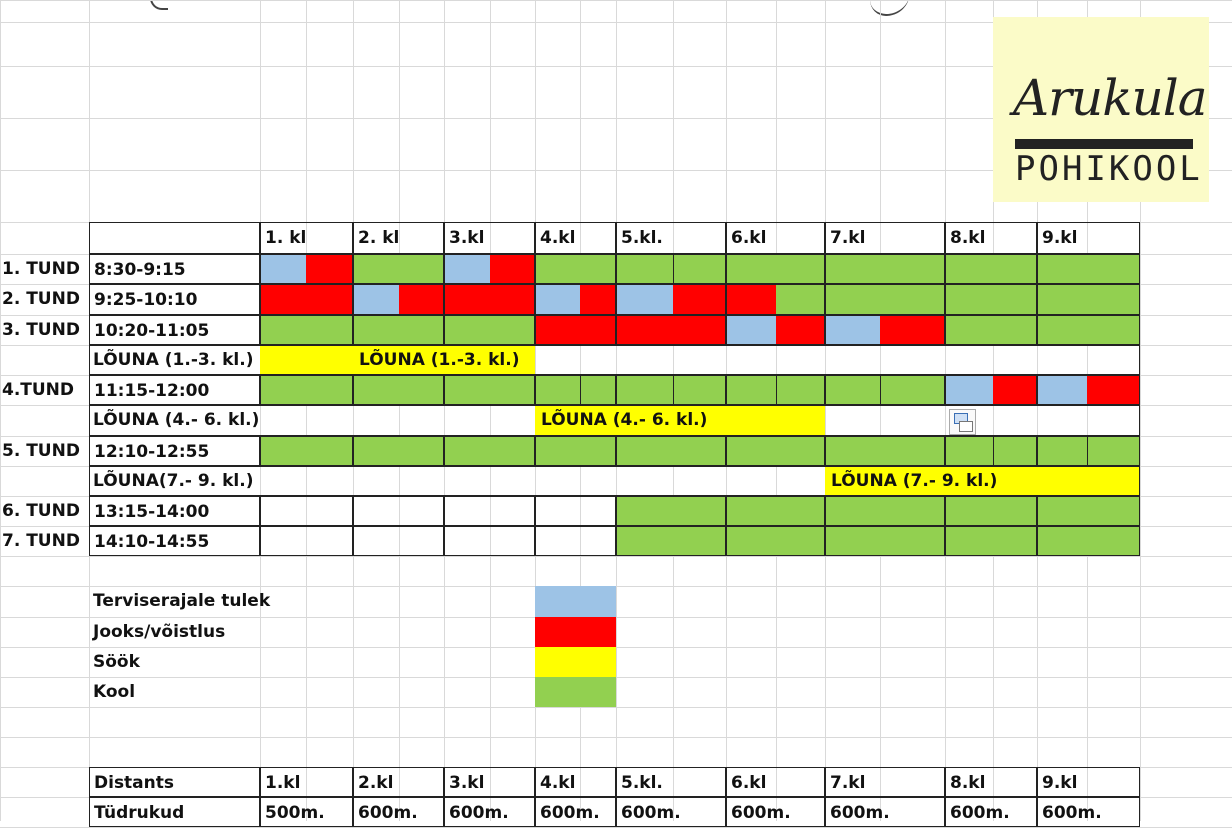 The image size is (1232, 828). I want to click on lunch-label: LÕUNA (1.-3. kl.), so click(173, 360).